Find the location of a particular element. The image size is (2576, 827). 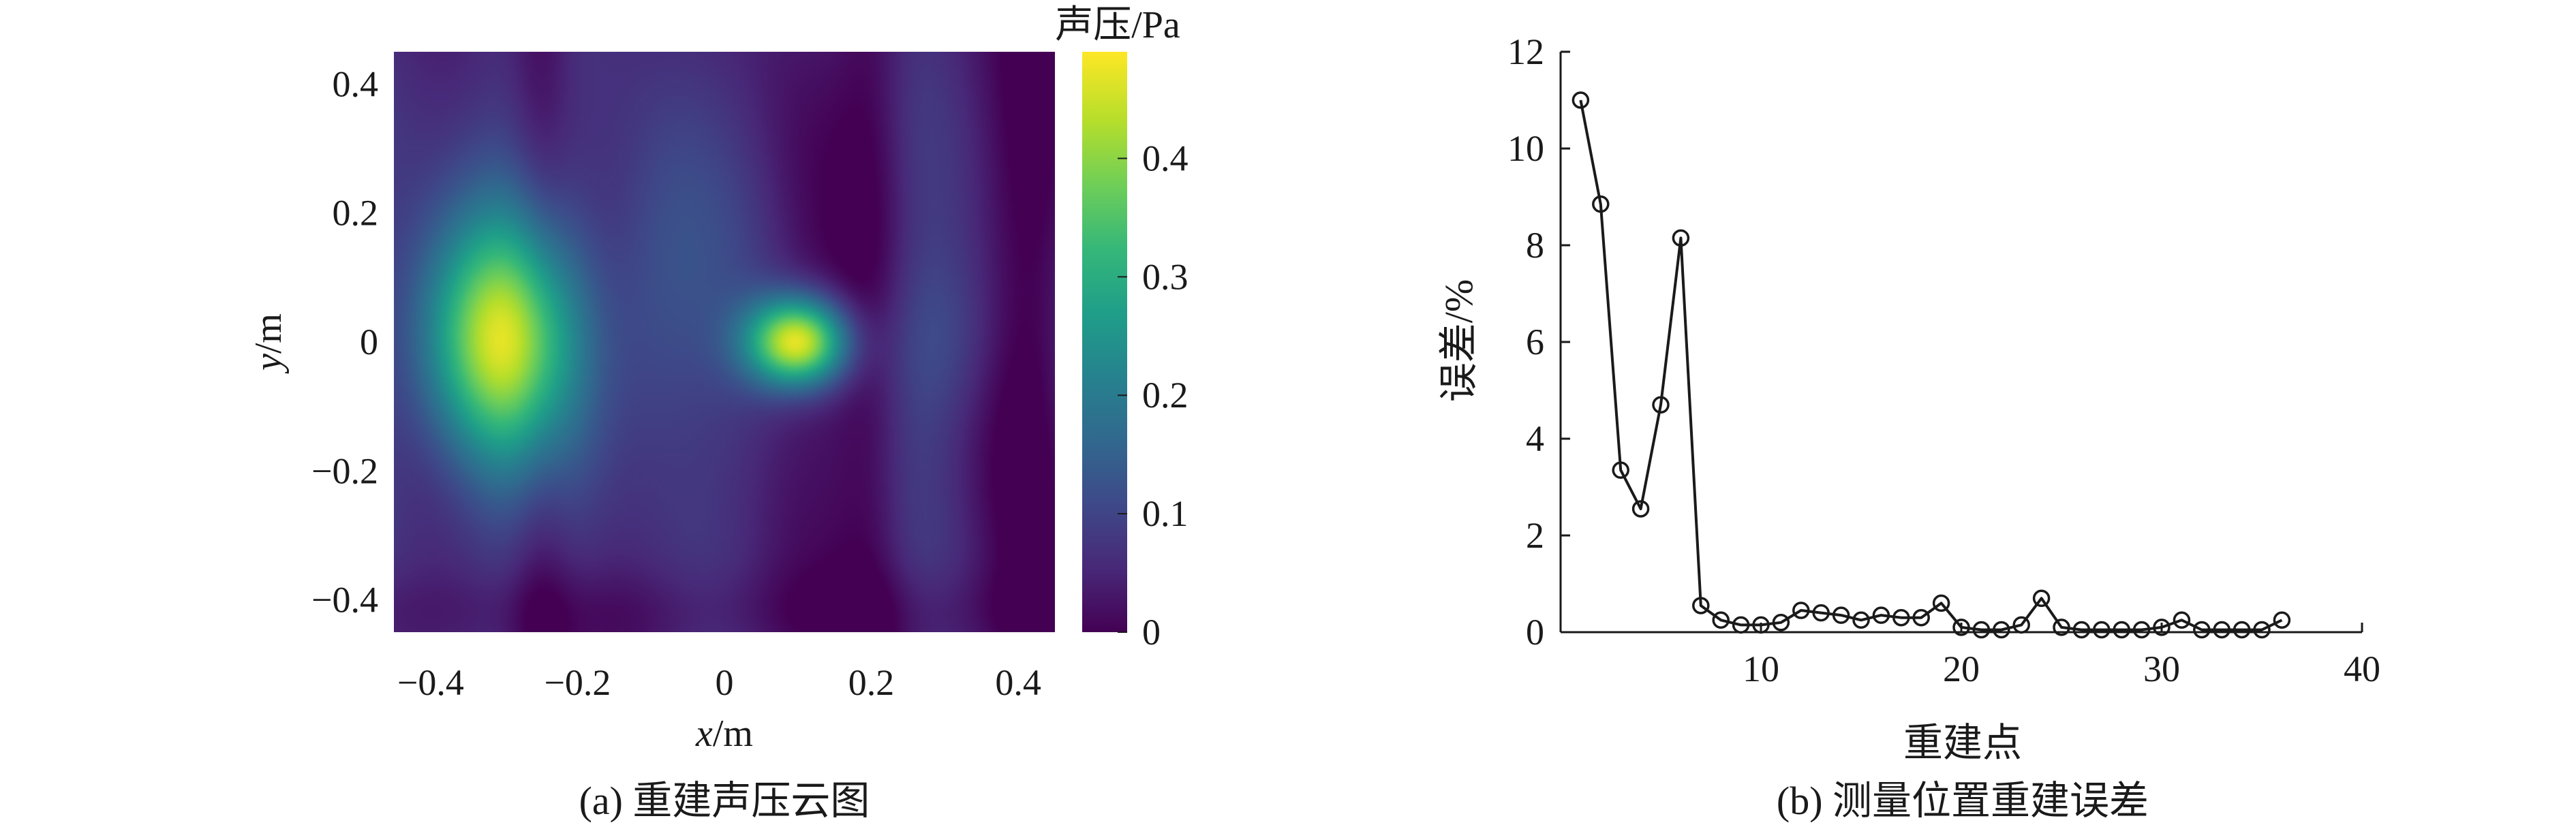

heatmap-y-tick-label: 0 is located at coordinates (369, 342).